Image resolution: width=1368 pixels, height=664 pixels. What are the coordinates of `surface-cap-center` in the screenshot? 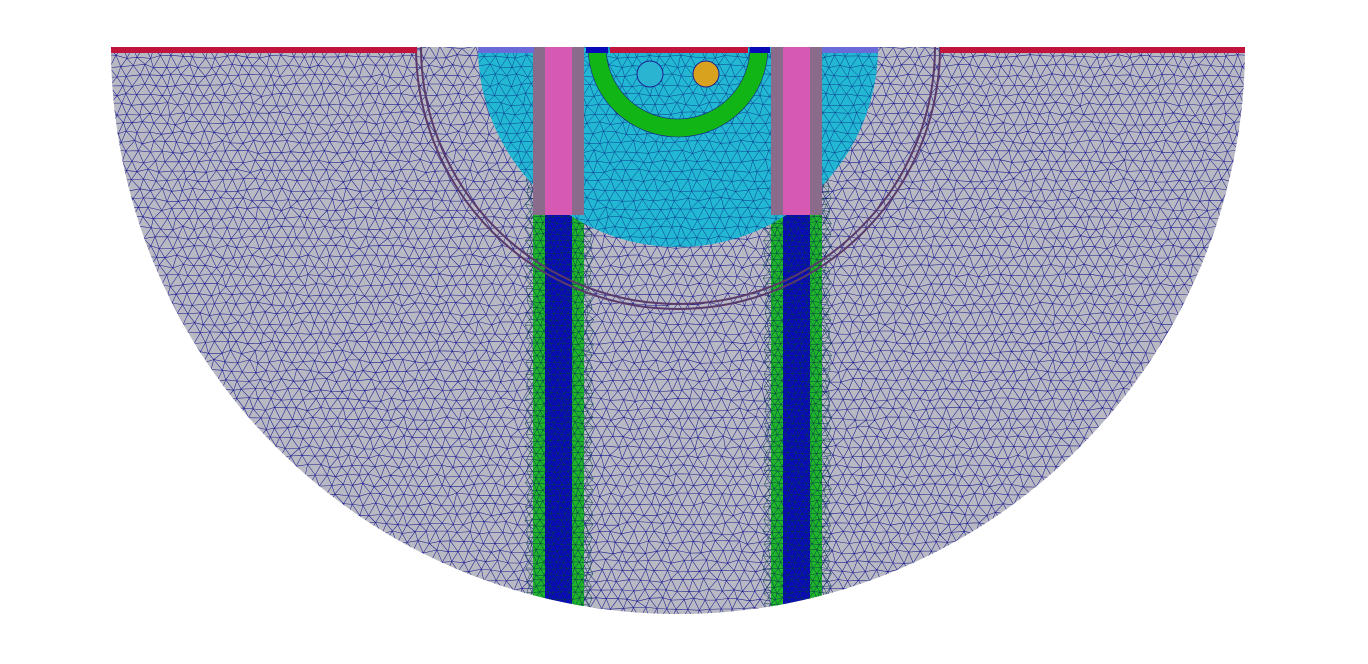 It's located at (597, 50).